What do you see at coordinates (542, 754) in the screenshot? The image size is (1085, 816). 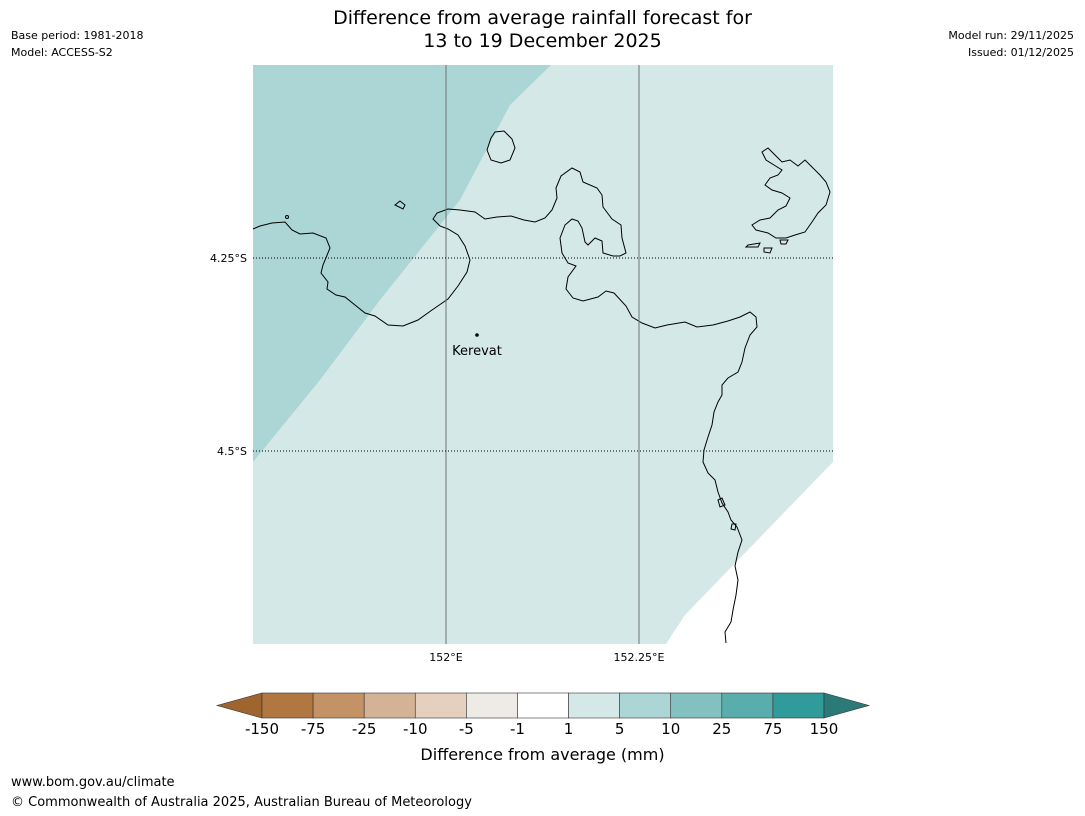 I see `colorbar-label: Difference from average (mm)` at bounding box center [542, 754].